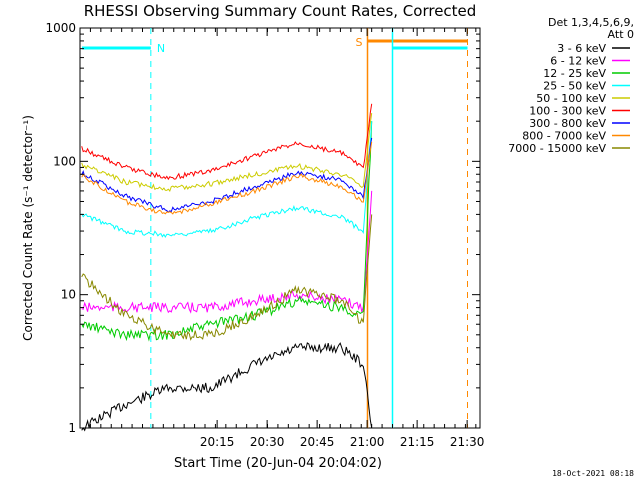 The image size is (640, 480). Describe the element at coordinates (161, 48) in the screenshot. I see `night-label: N` at that location.